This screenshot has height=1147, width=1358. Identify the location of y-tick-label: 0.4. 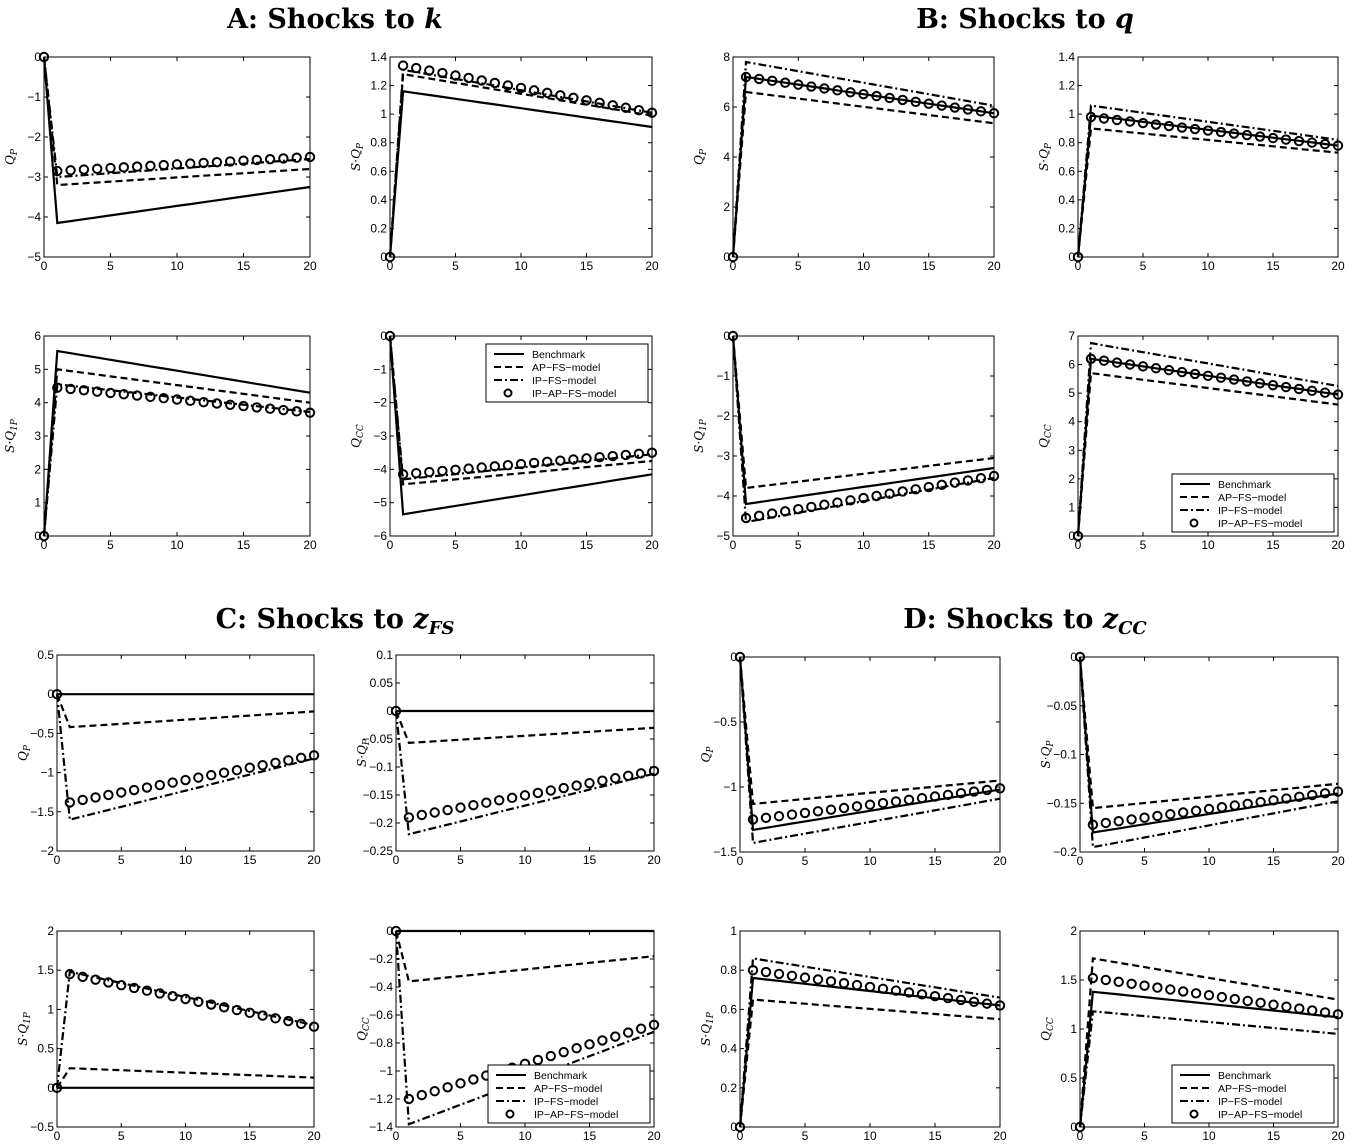
(1066, 200).